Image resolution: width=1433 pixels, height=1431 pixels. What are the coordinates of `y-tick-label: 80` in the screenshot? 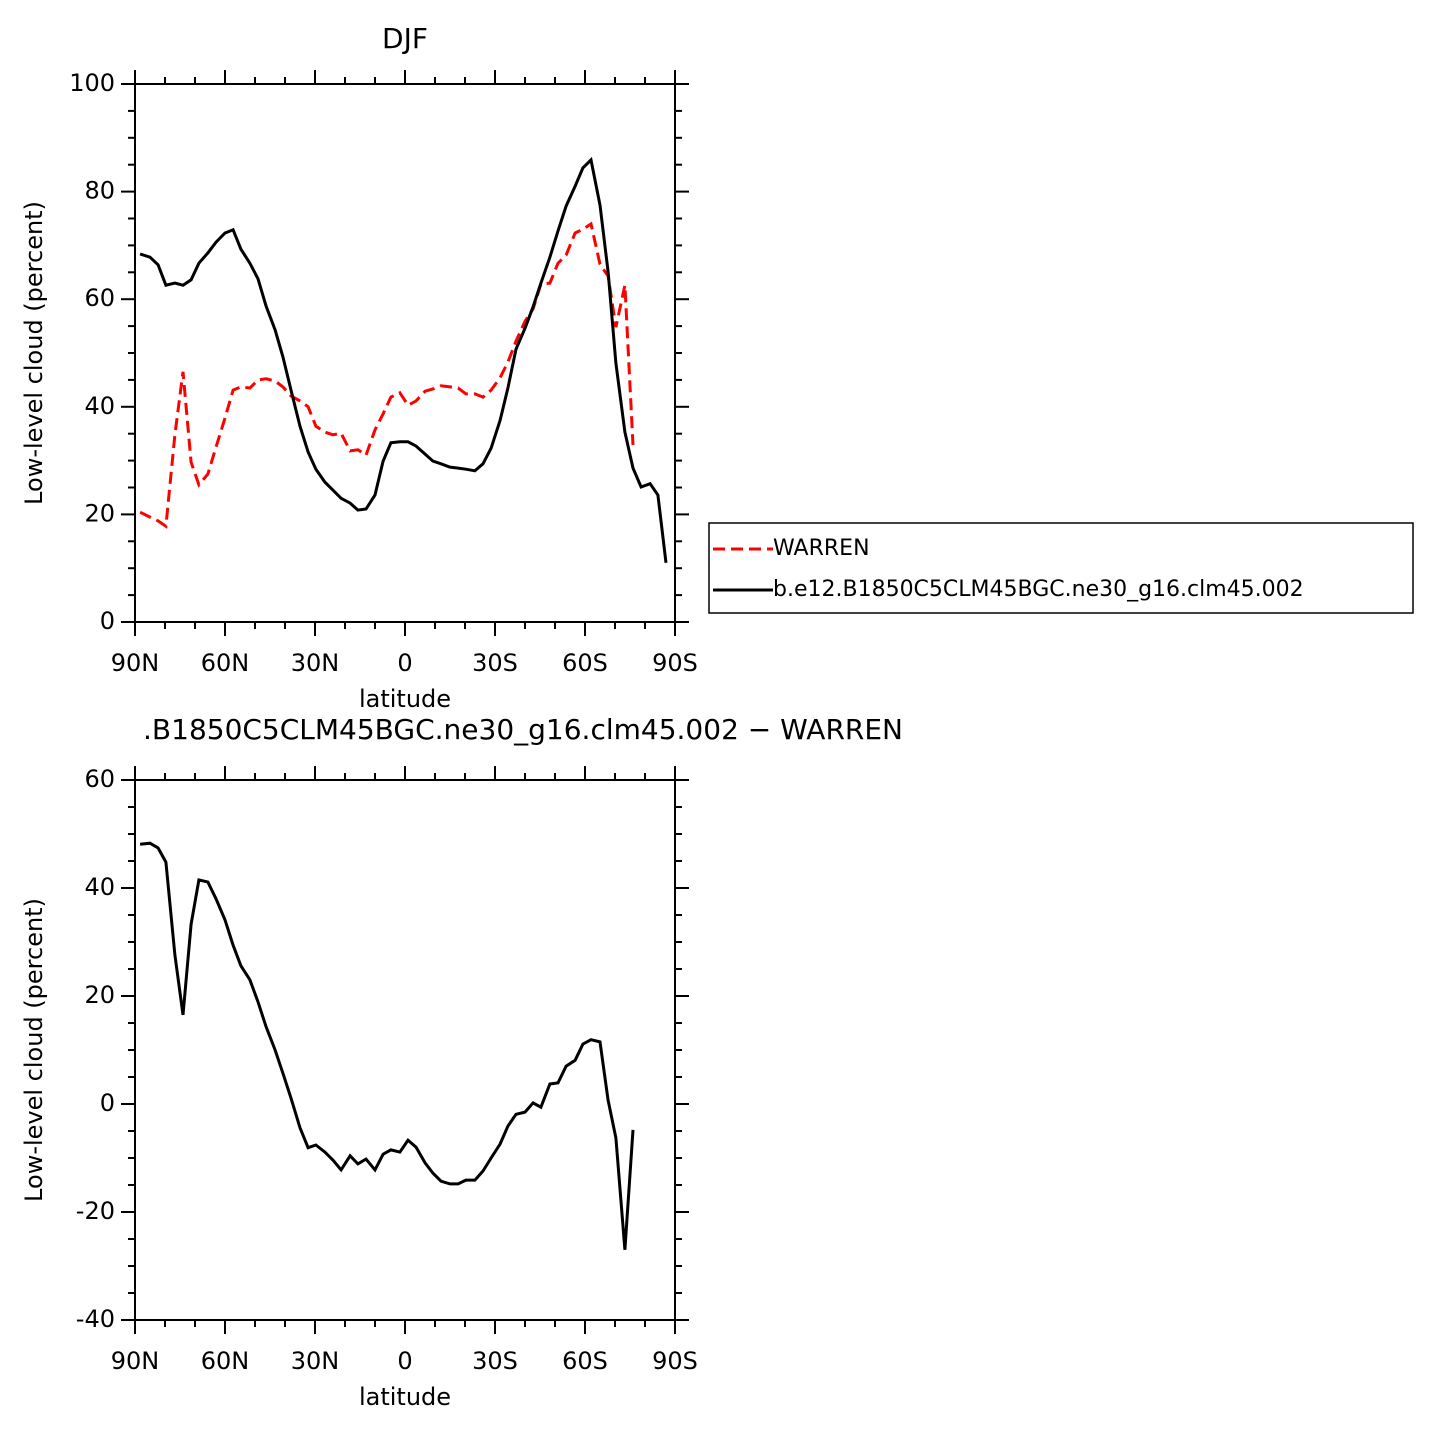 It's located at (99, 191).